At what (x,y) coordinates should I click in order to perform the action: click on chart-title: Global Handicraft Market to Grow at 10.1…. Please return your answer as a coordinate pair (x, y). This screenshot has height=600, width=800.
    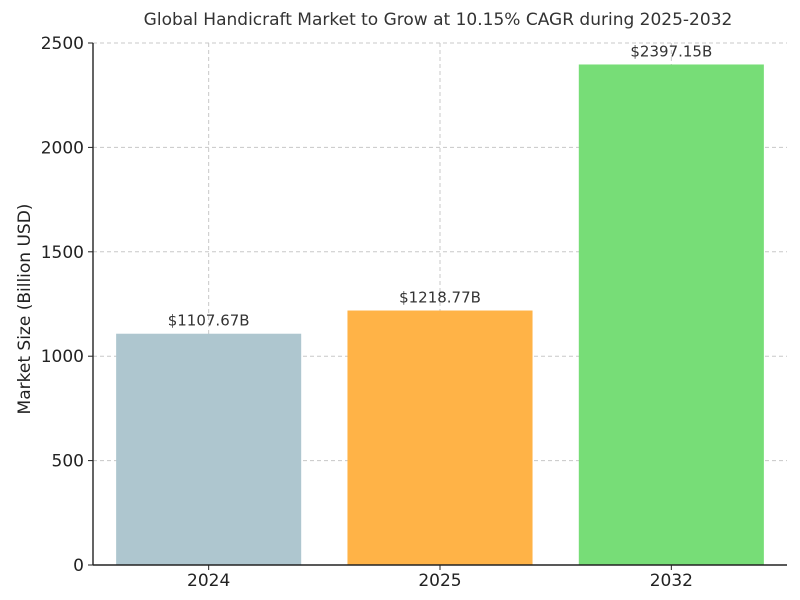
    Looking at the image, I should click on (438, 20).